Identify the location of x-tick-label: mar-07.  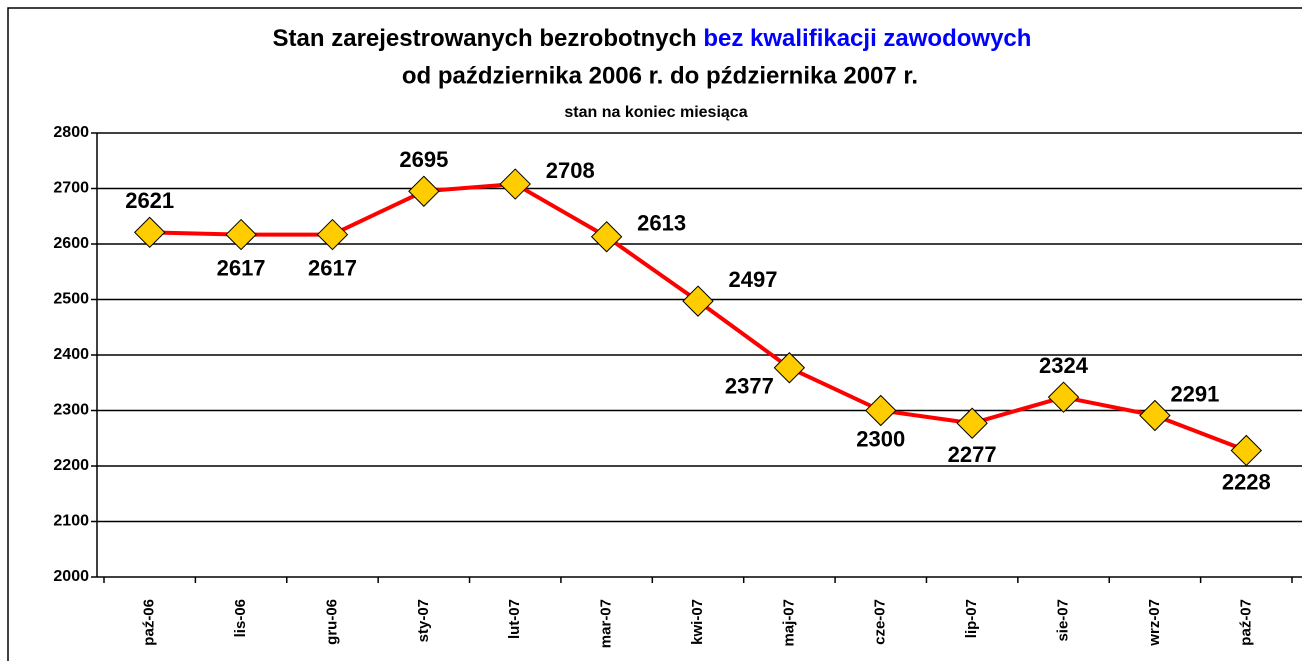
(606, 623).